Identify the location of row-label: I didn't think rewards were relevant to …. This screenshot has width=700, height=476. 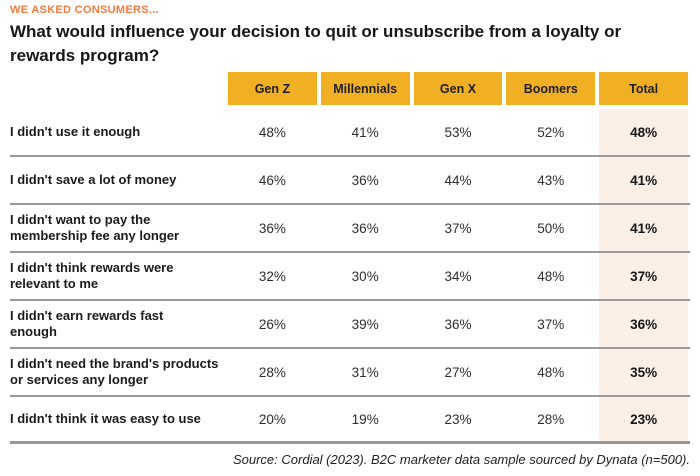
(118, 276).